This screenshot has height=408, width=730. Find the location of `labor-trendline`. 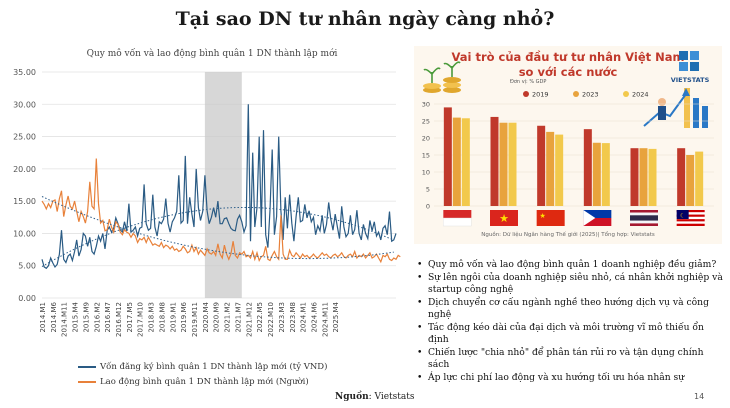

labor-trendline is located at coordinates (217, 228).